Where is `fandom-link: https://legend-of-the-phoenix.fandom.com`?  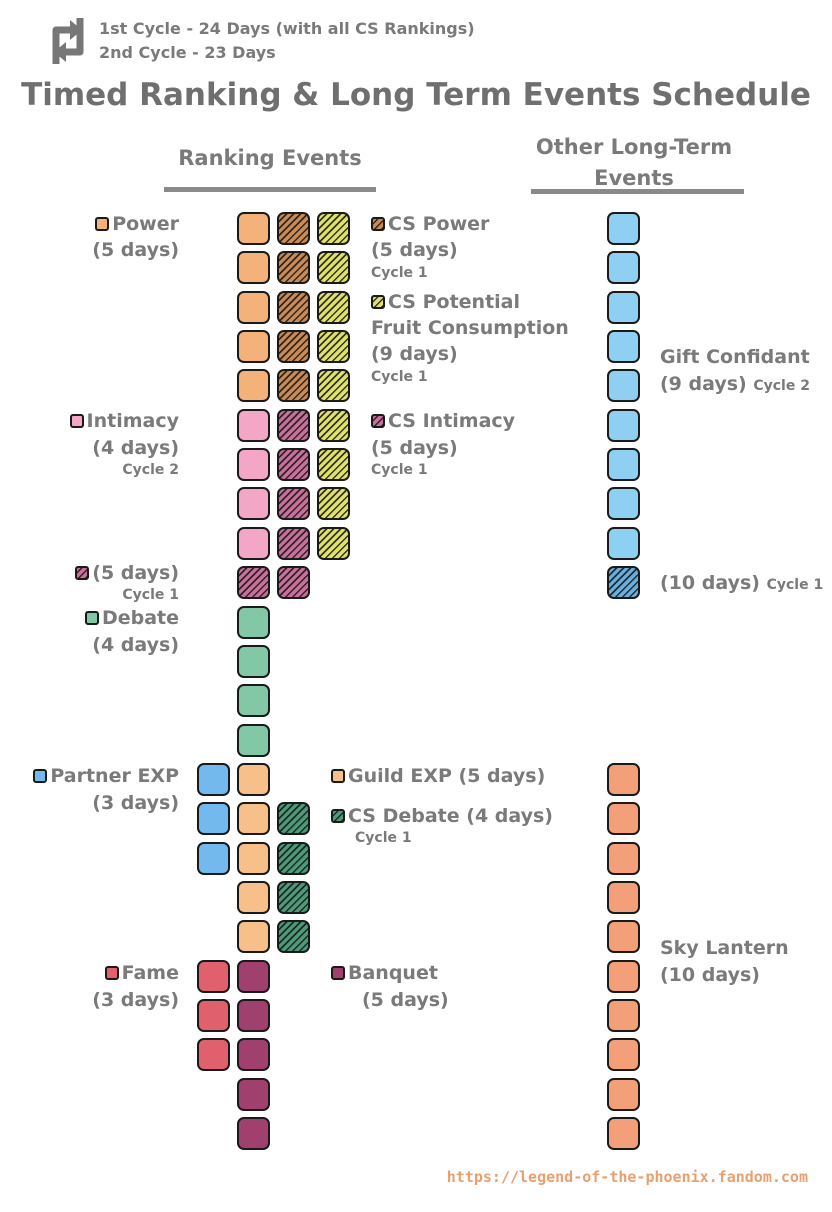 fandom-link: https://legend-of-the-phoenix.fandom.com is located at coordinates (627, 1177).